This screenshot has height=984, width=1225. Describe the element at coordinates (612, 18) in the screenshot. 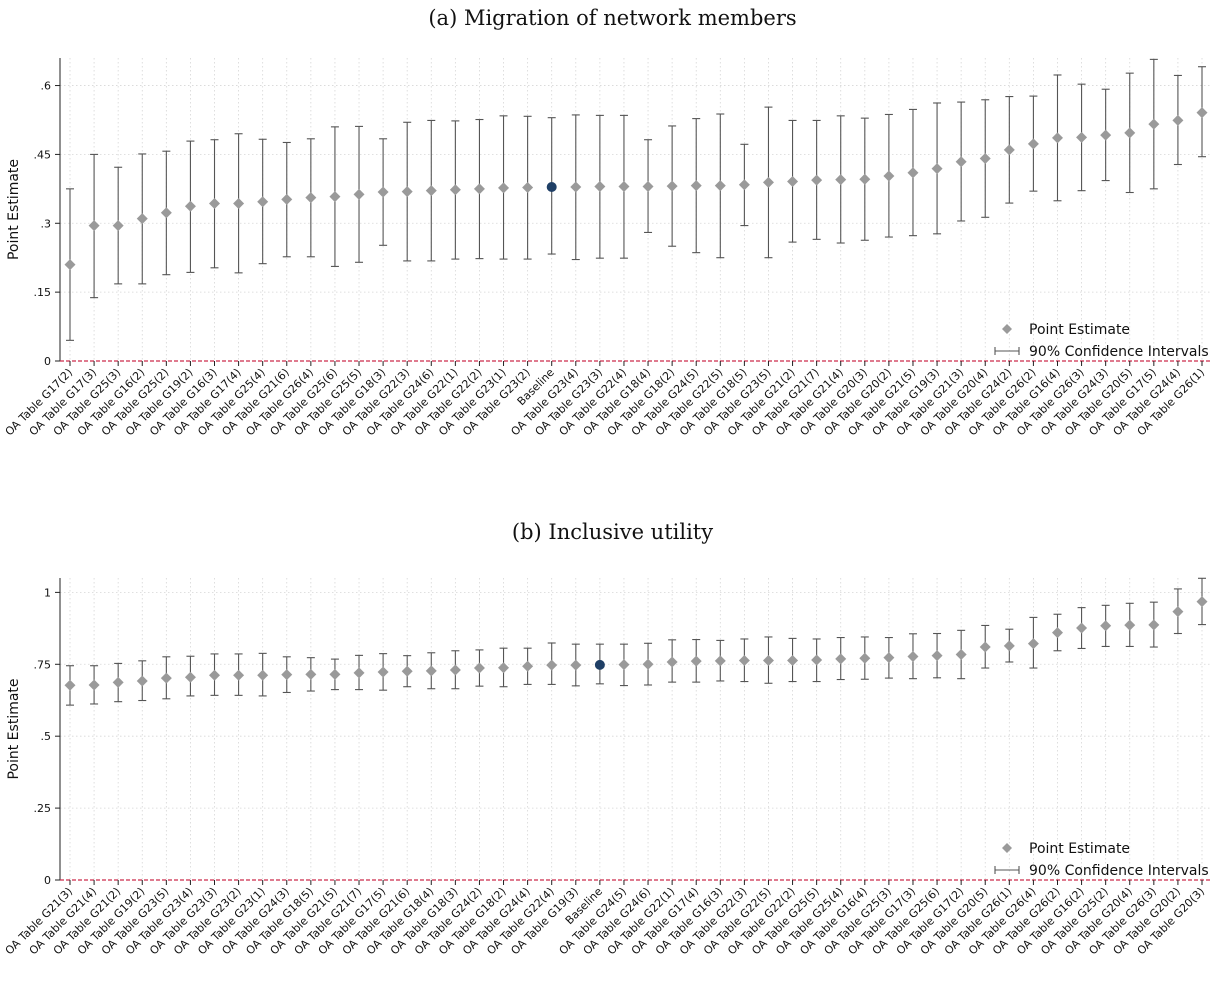

I see `chart-title-a: (a) Migration of network members` at that location.